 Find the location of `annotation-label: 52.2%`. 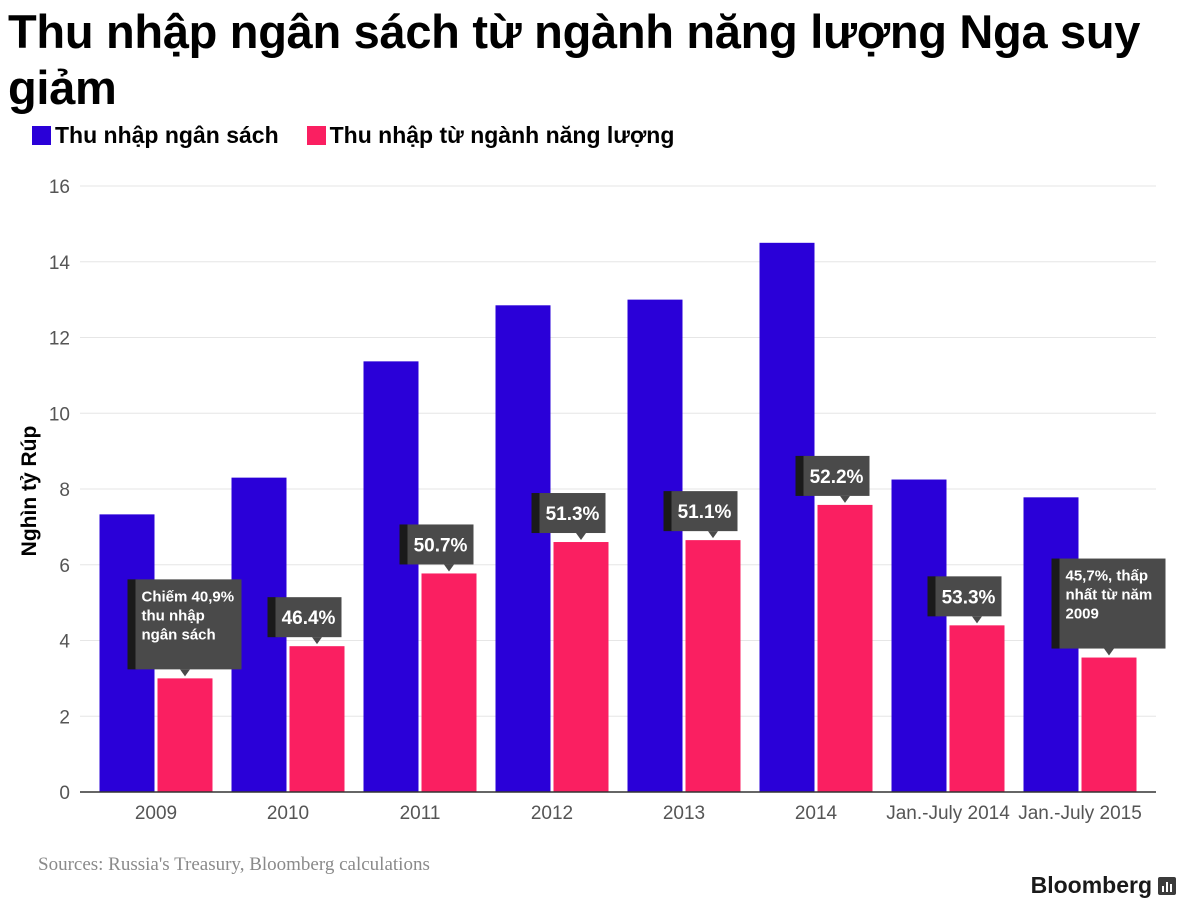

annotation-label: 52.2% is located at coordinates (837, 477).